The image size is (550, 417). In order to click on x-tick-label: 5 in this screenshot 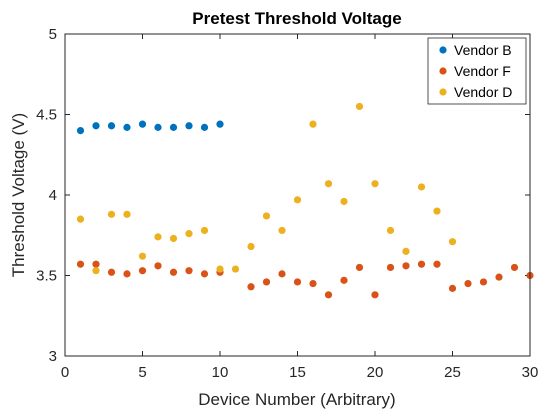, I will do `click(142, 372)`.